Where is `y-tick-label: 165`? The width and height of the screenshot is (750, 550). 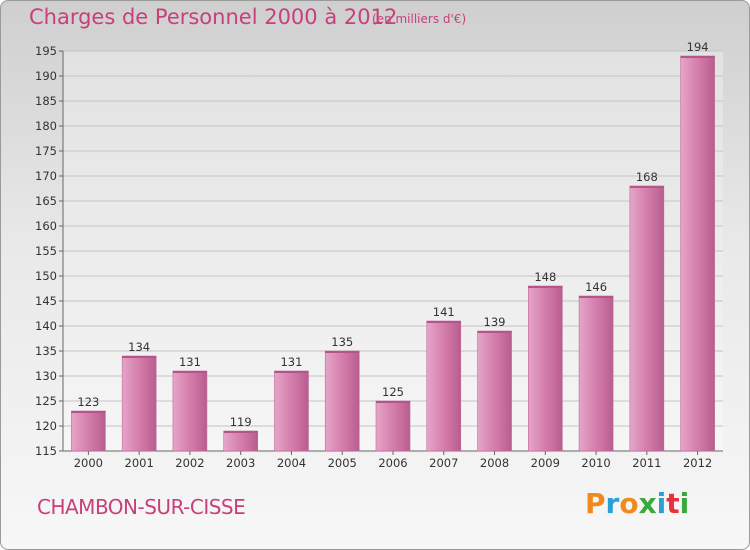 y-tick-label: 165 is located at coordinates (46, 201).